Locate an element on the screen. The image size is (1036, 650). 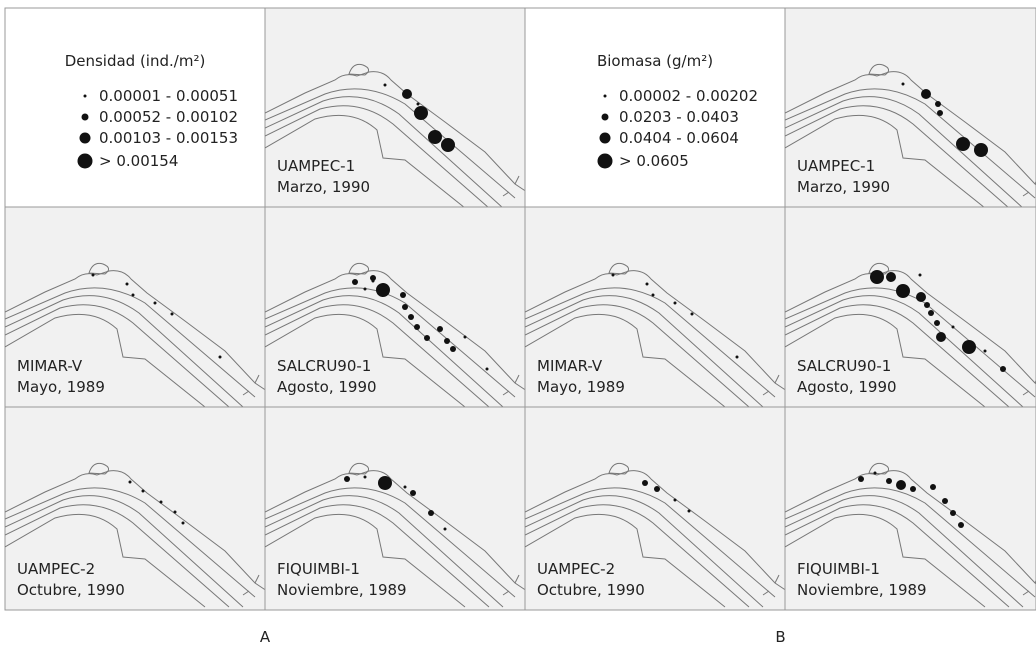
cruise-name: FIQUIMBI-1 is located at coordinates (318, 569).